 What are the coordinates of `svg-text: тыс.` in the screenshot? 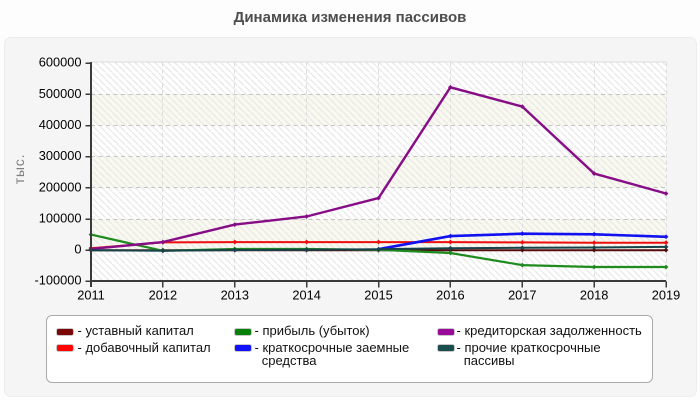 It's located at (19, 169).